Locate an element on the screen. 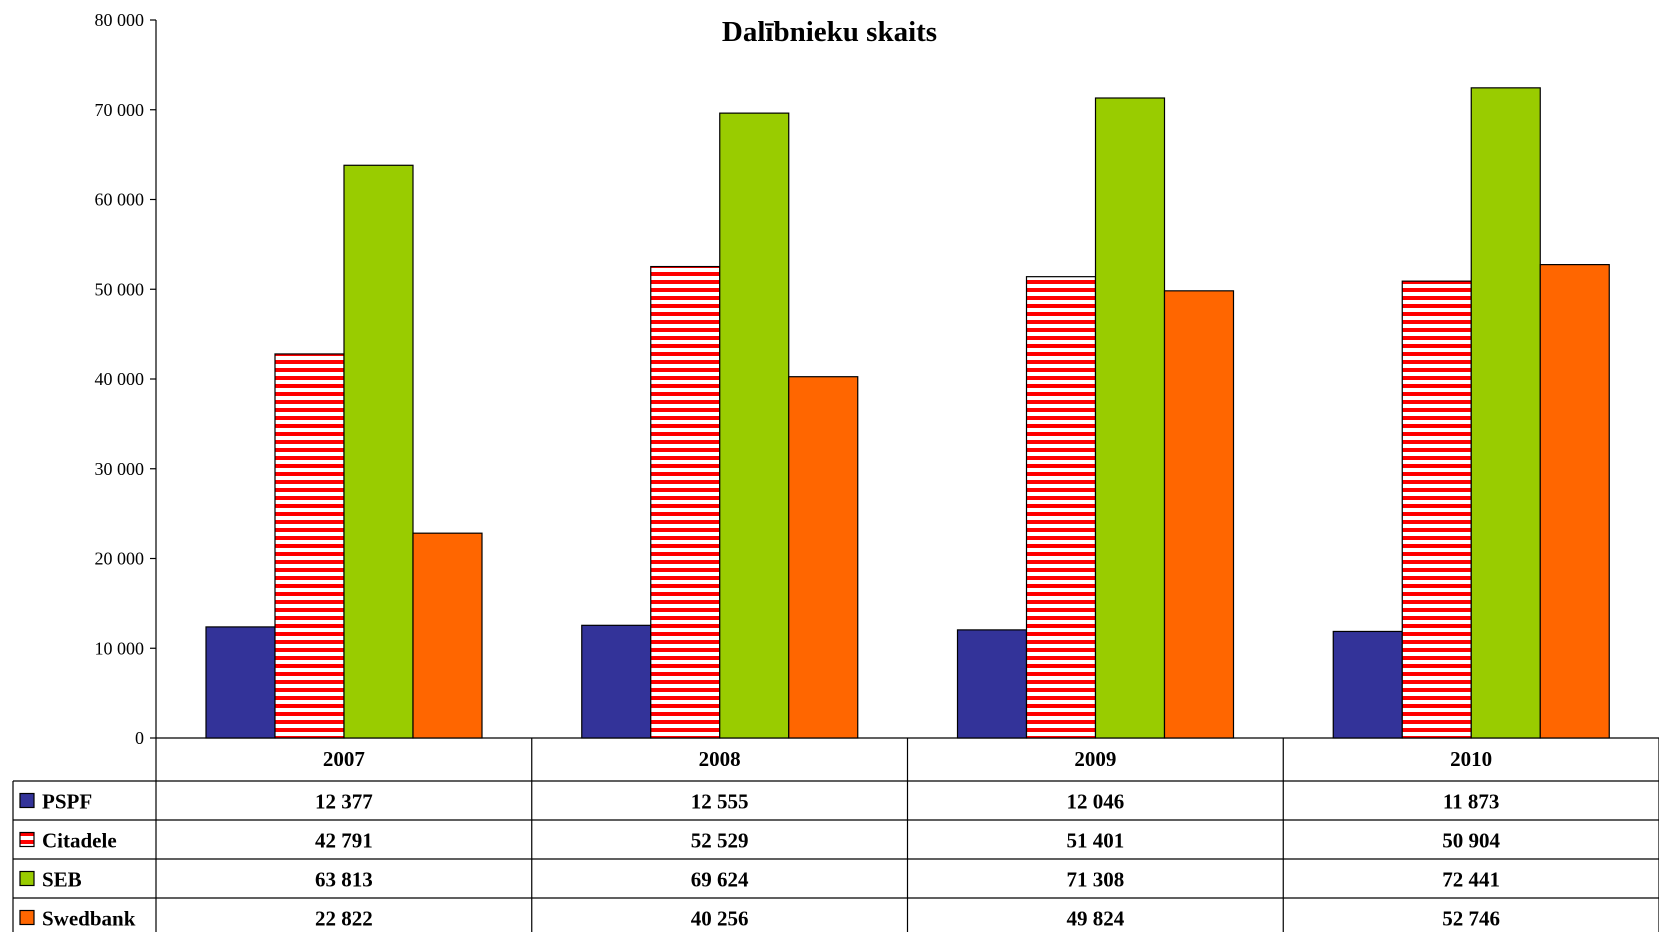 The width and height of the screenshot is (1659, 932). bar-swedbank-2009 is located at coordinates (1199, 514).